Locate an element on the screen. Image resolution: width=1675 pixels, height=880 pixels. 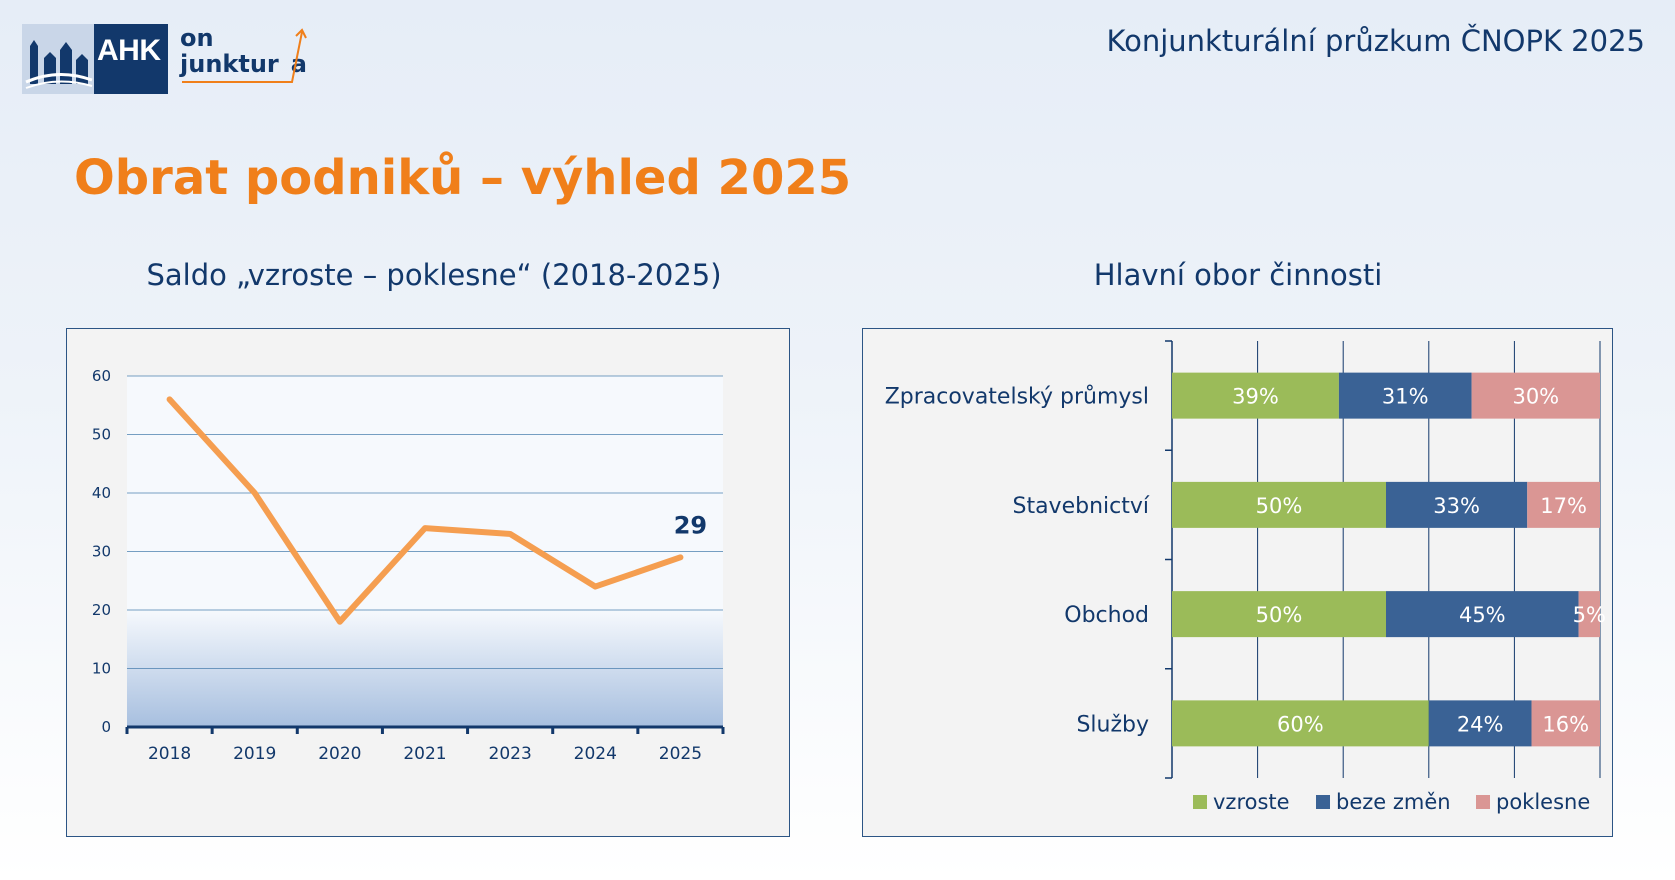
bar-value-label: 5% is located at coordinates (1589, 615).